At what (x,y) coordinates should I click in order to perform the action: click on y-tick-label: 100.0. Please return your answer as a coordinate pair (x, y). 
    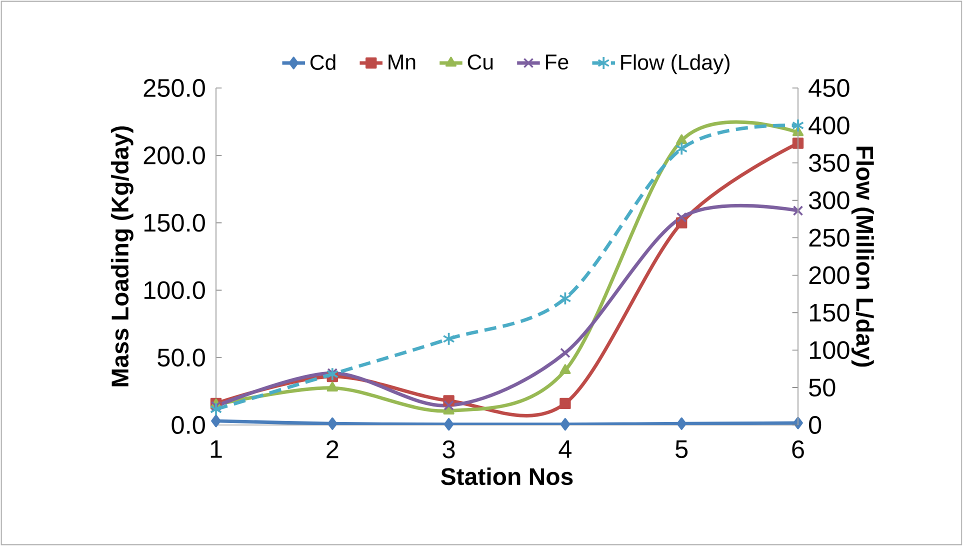
    Looking at the image, I should click on (174, 290).